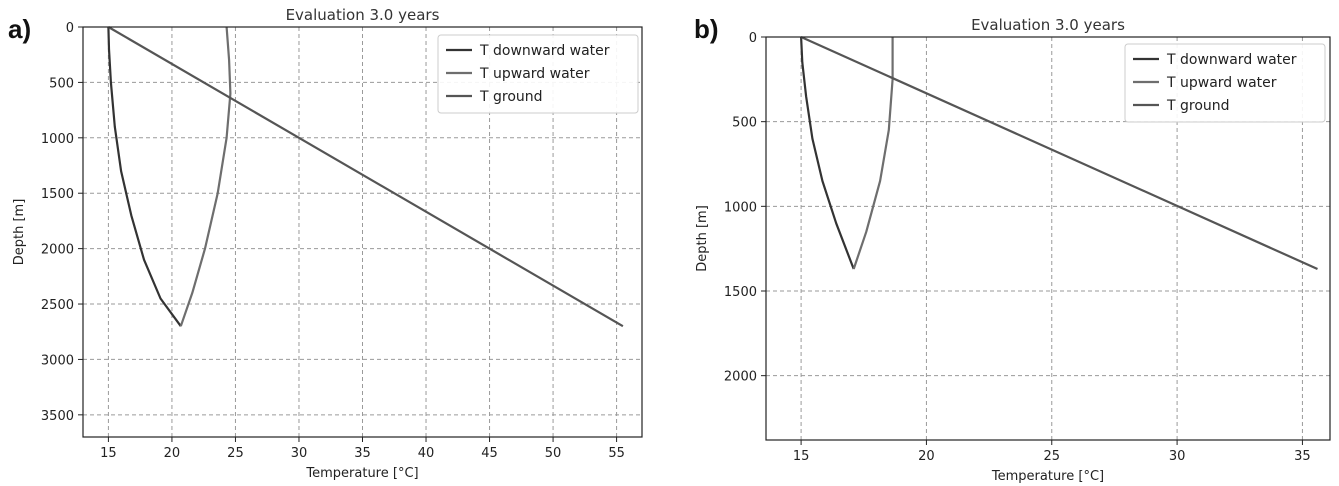  What do you see at coordinates (57, 305) in the screenshot?
I see `y-tick-label: 2500` at bounding box center [57, 305].